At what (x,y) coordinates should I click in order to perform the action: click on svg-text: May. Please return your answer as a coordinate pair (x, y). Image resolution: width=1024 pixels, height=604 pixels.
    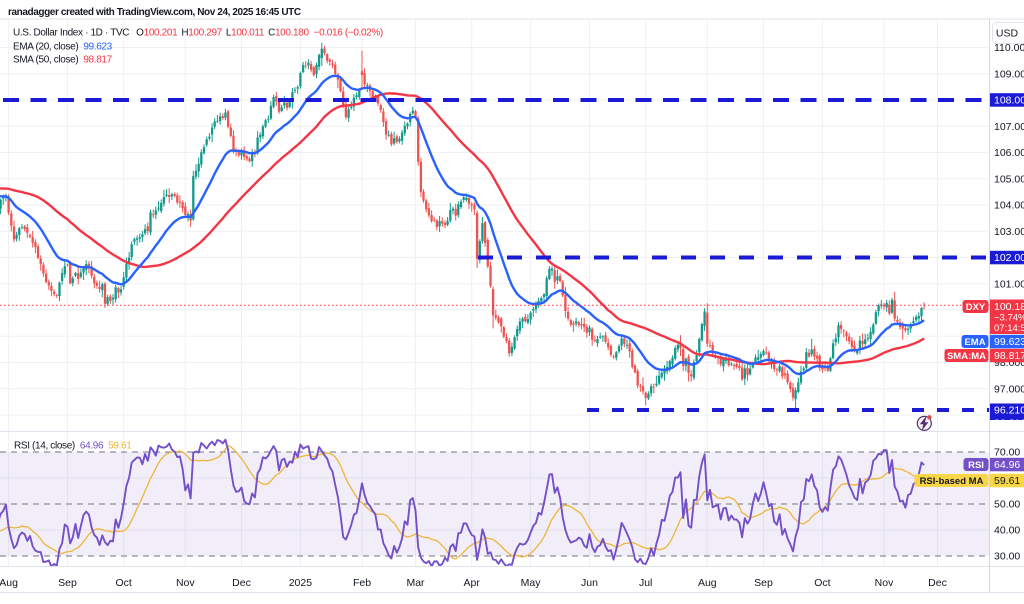
    Looking at the image, I should click on (531, 583).